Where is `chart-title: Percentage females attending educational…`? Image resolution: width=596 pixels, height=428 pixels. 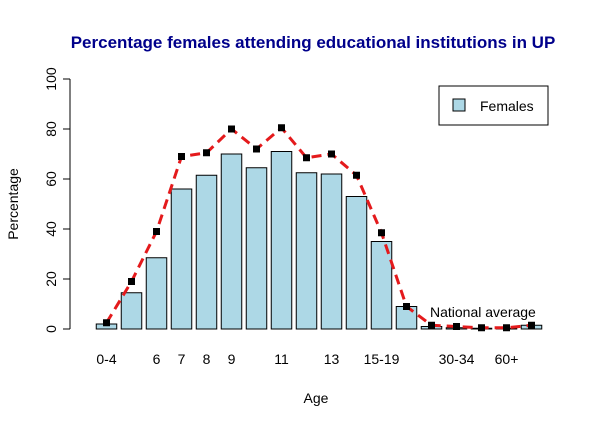
chart-title: Percentage females attending educational… is located at coordinates (313, 42).